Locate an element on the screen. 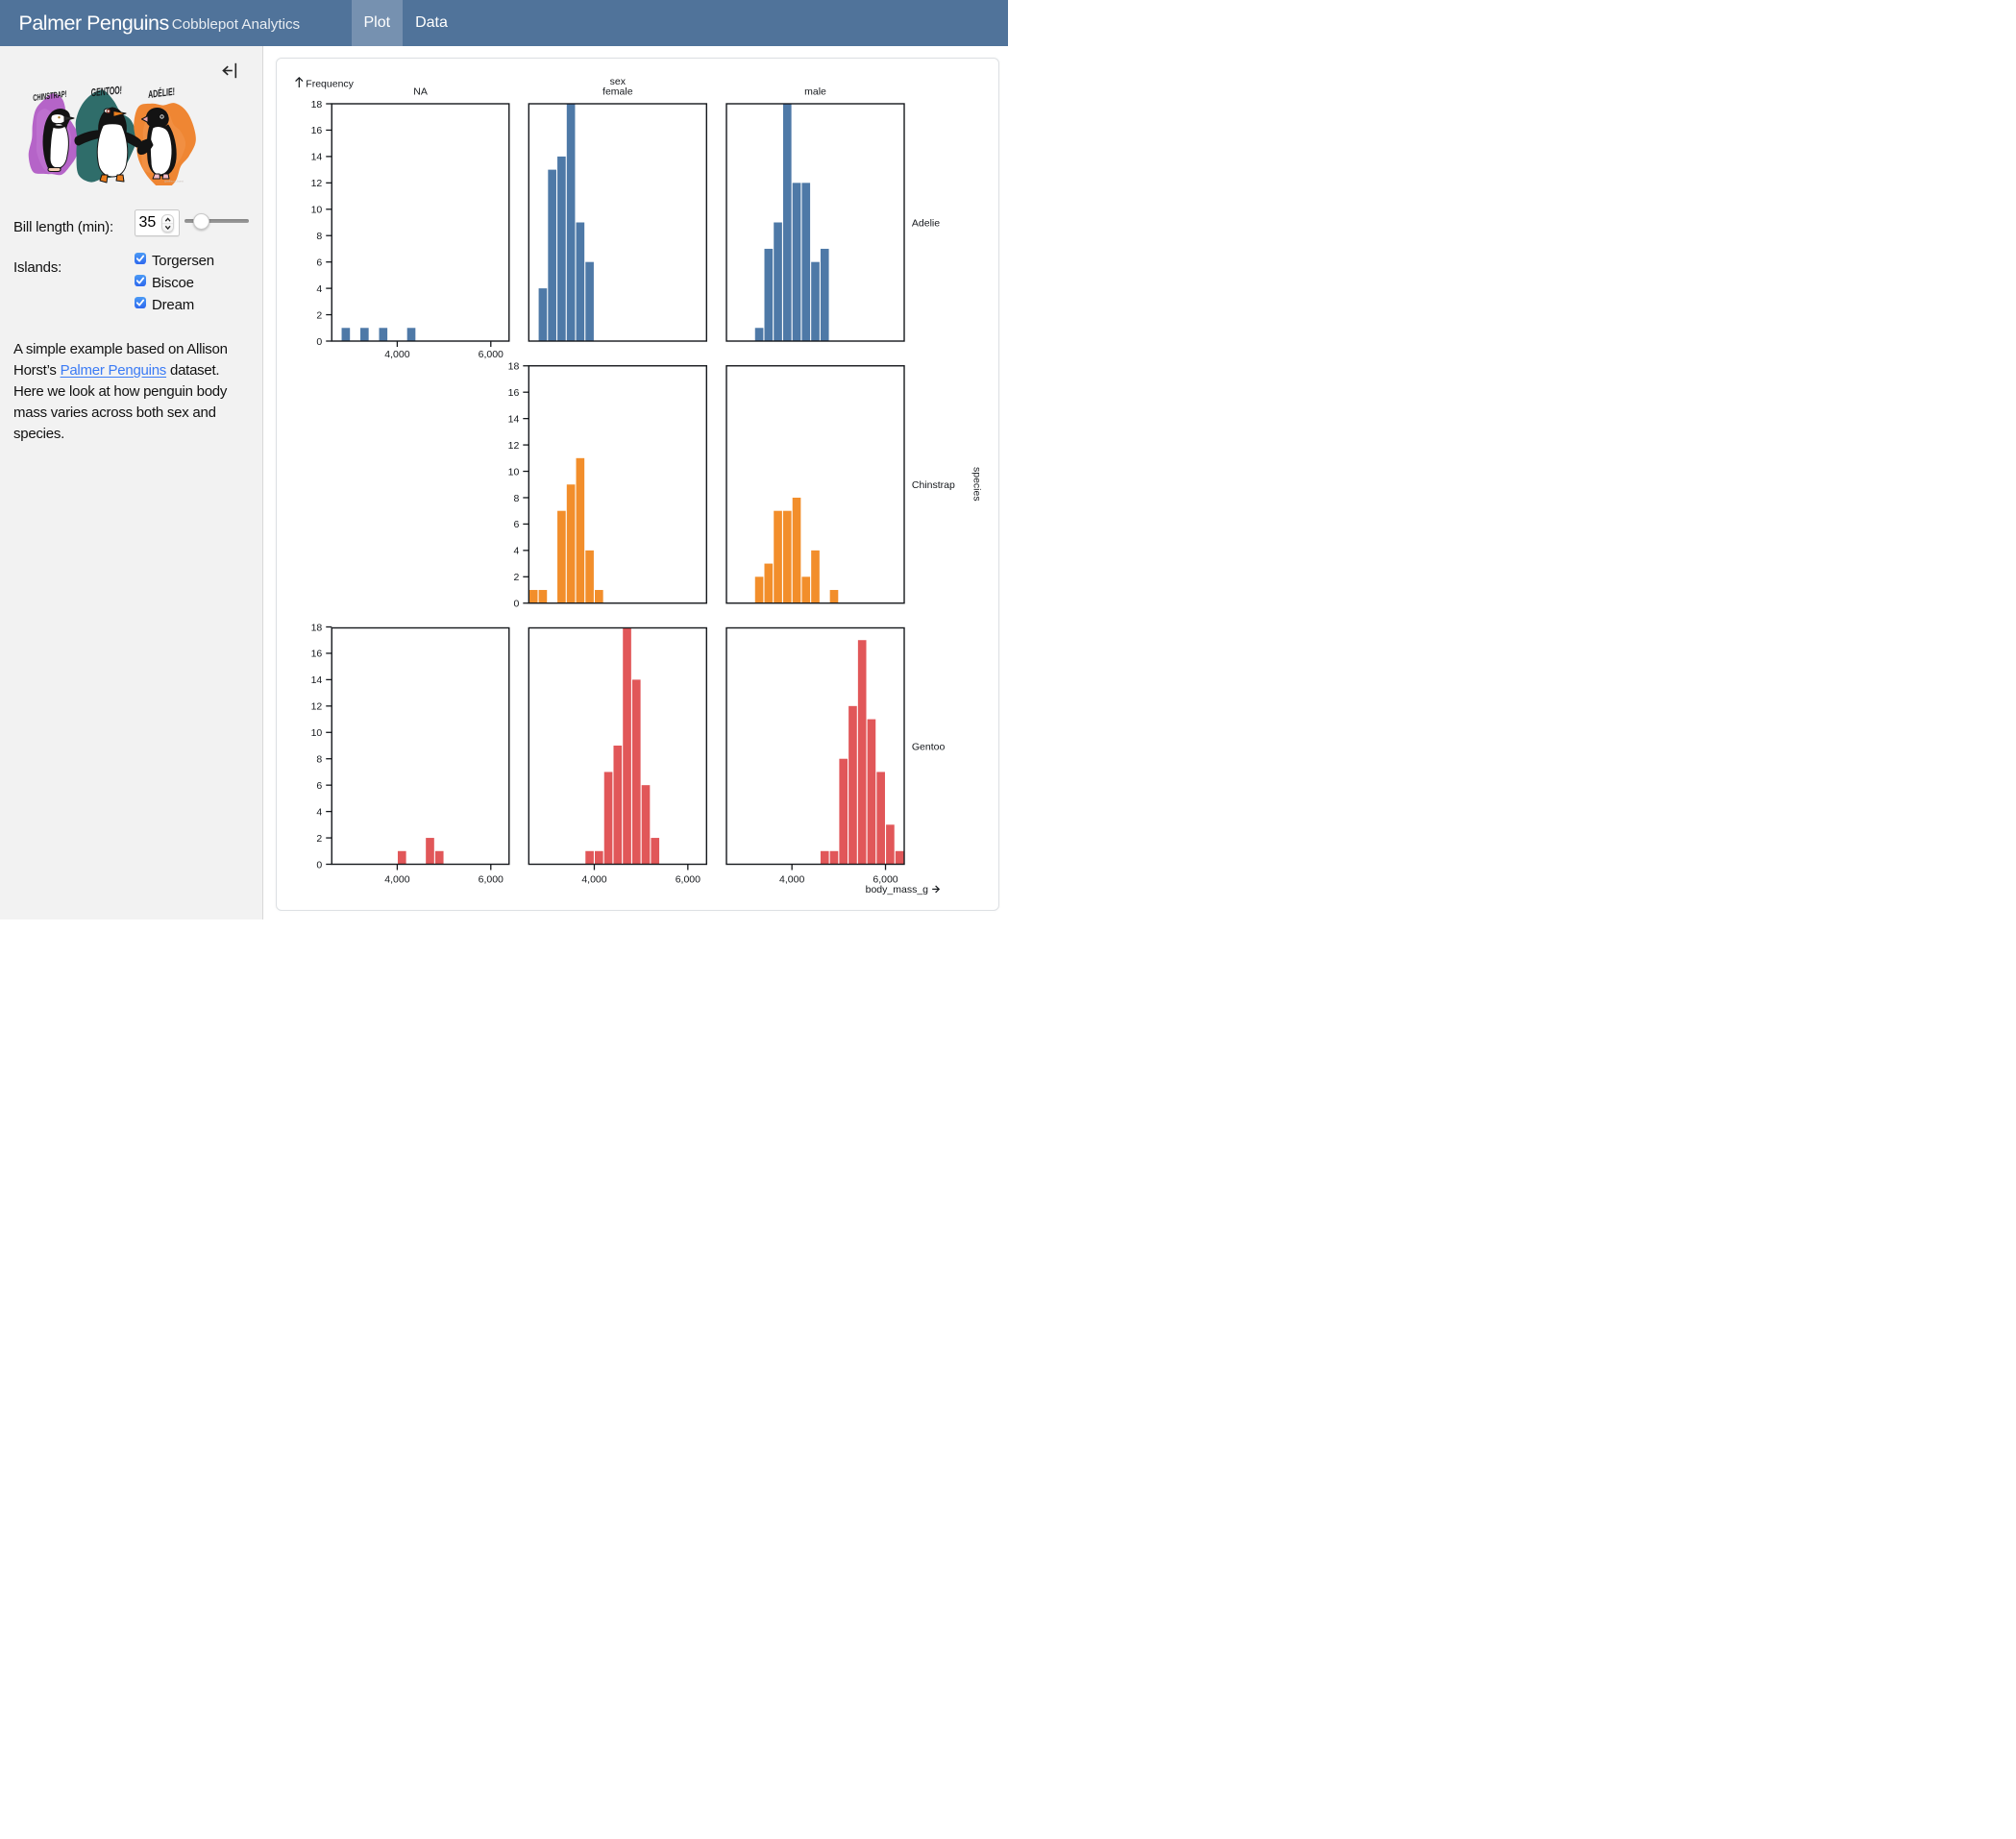 Image resolution: width=2016 pixels, height=1839 pixels. svg-text: male is located at coordinates (815, 92).